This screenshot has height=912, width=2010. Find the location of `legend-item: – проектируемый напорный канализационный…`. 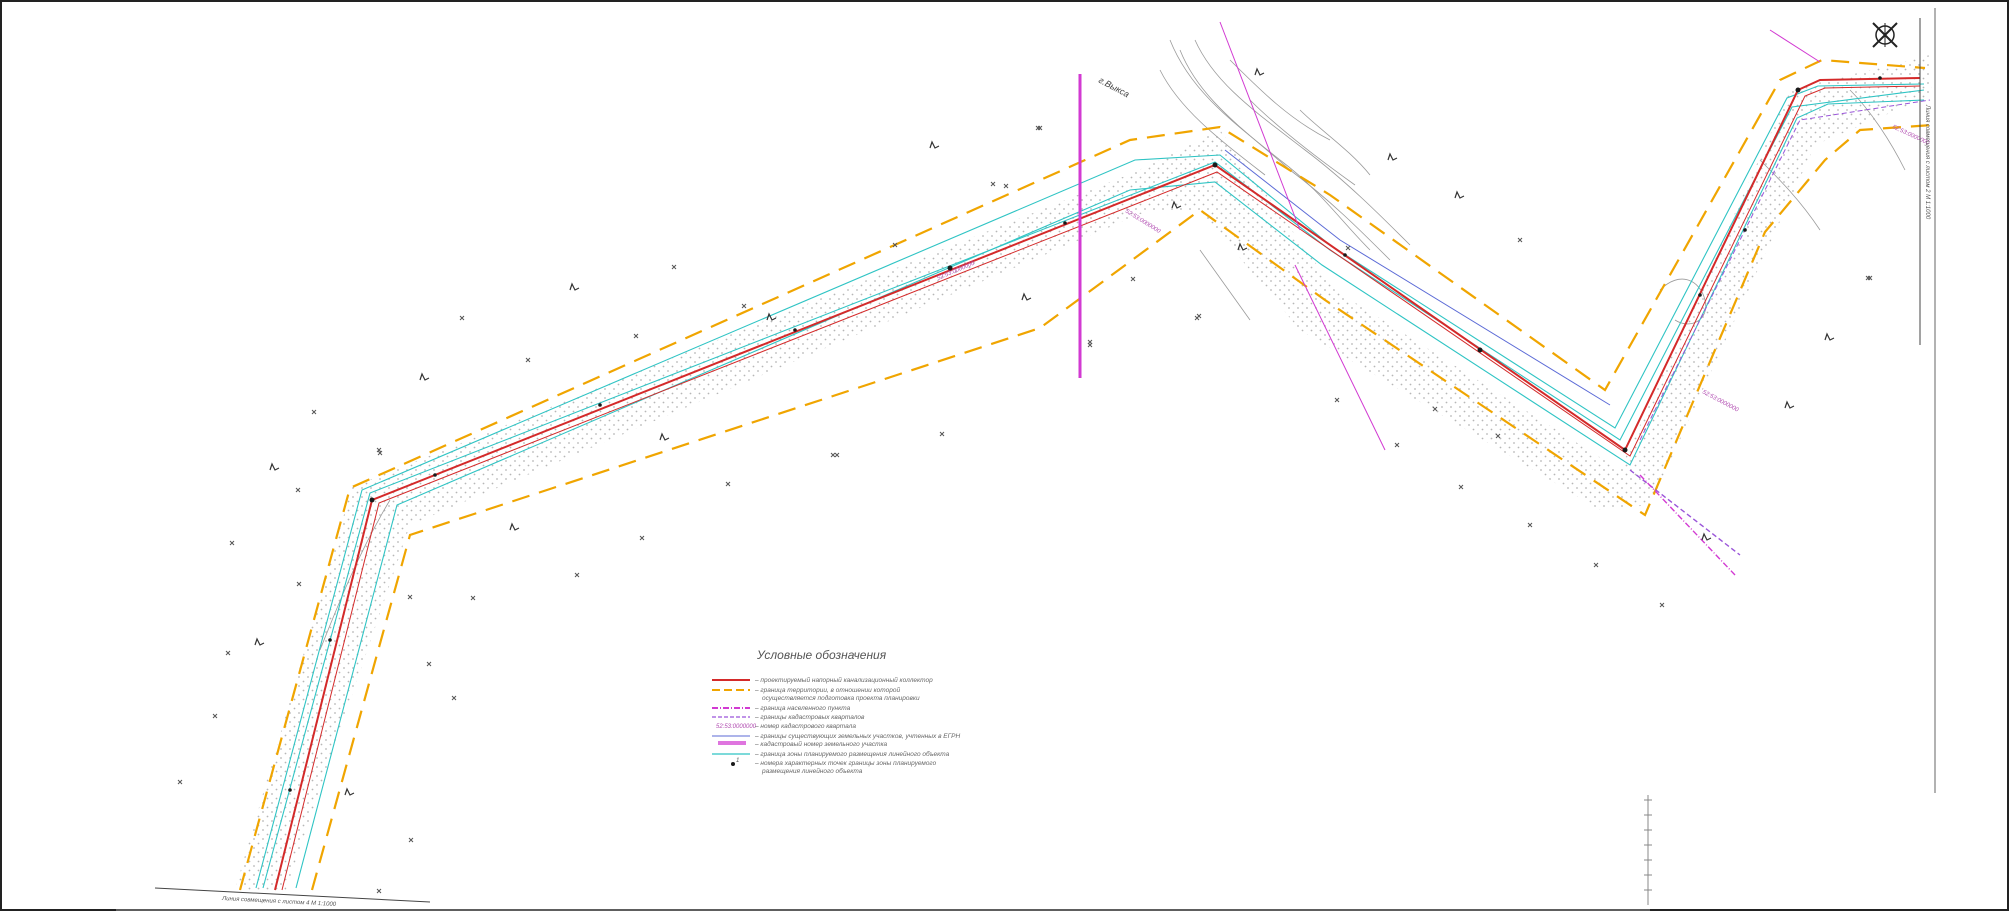

legend-item: – проектируемый напорный канализационный… is located at coordinates (843, 680).